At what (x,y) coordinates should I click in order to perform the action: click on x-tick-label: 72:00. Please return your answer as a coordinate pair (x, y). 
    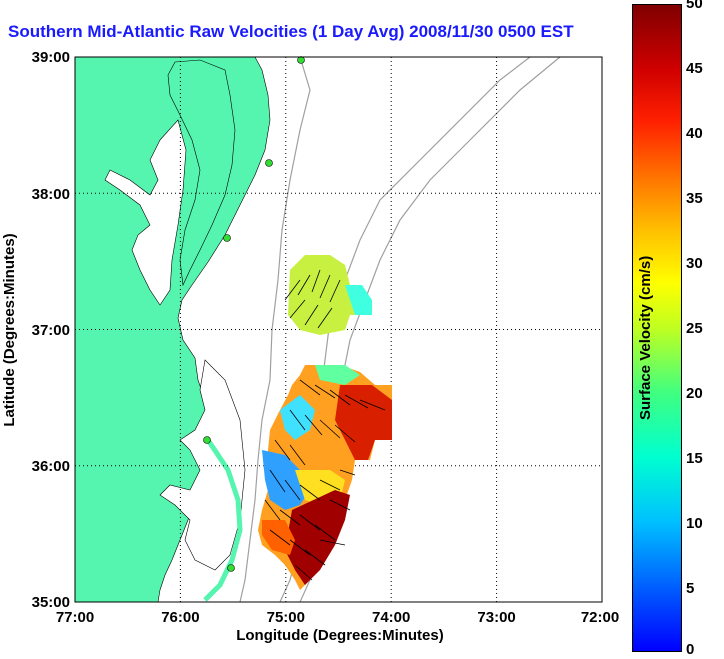
    Looking at the image, I should click on (600, 617).